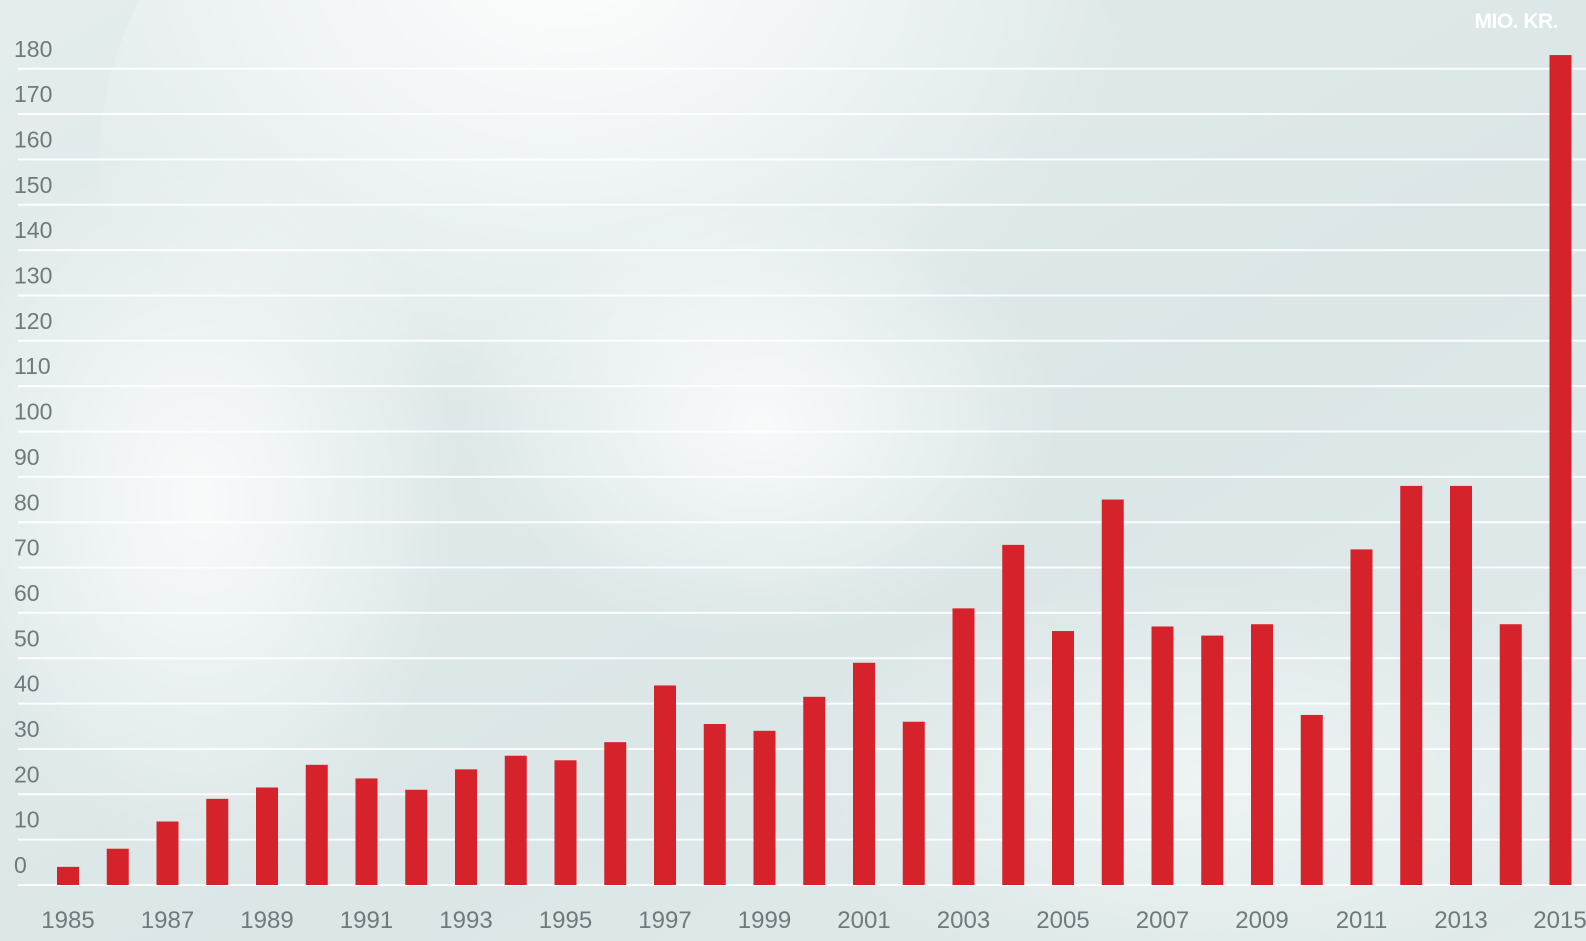 This screenshot has width=1586, height=941. I want to click on bar-1986, so click(117, 866).